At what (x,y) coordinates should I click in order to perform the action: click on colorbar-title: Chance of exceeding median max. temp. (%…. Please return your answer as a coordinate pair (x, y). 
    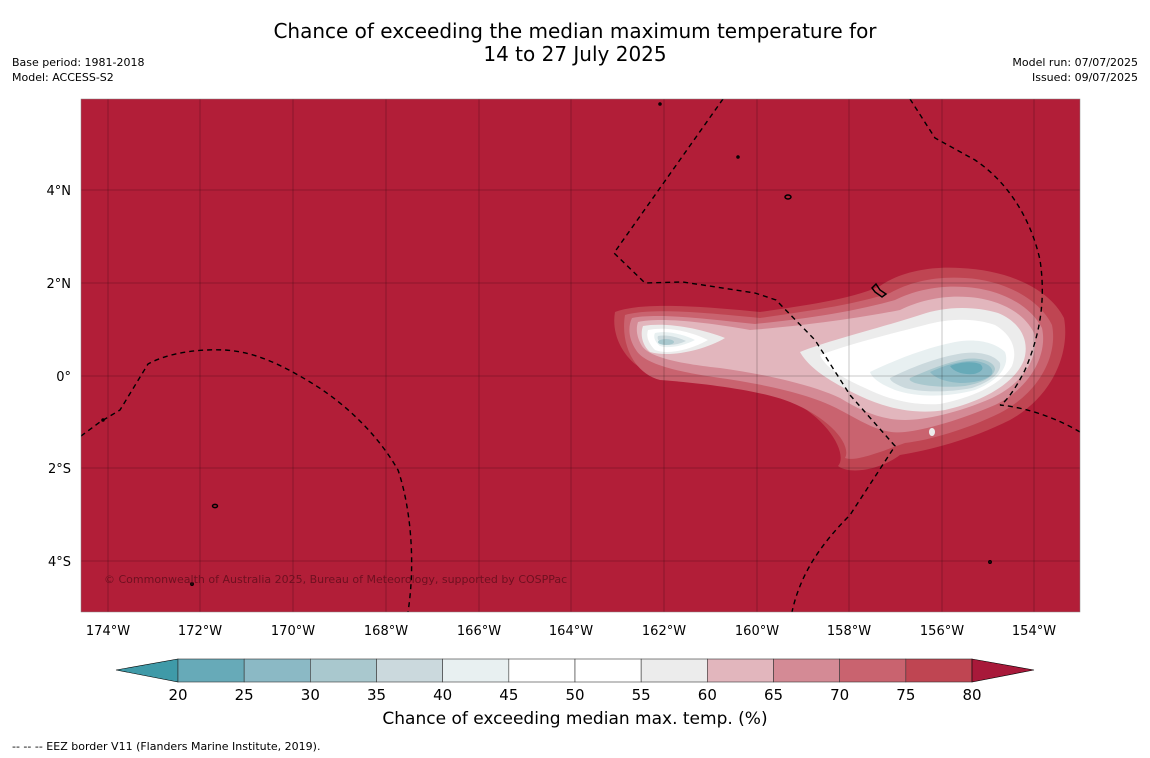
    Looking at the image, I should click on (575, 719).